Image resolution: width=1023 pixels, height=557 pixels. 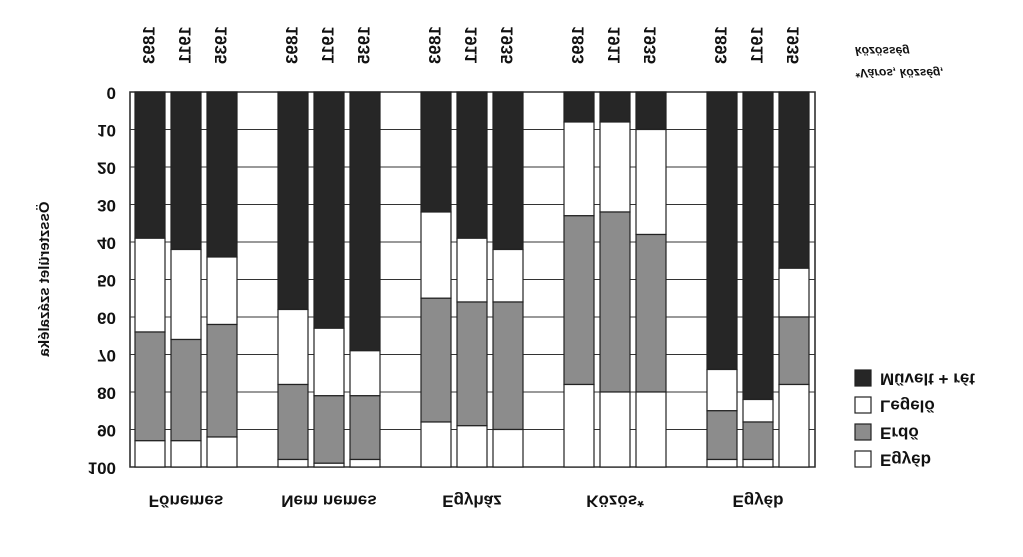 I want to click on legend-label: Egyéb, so click(x=905, y=460).